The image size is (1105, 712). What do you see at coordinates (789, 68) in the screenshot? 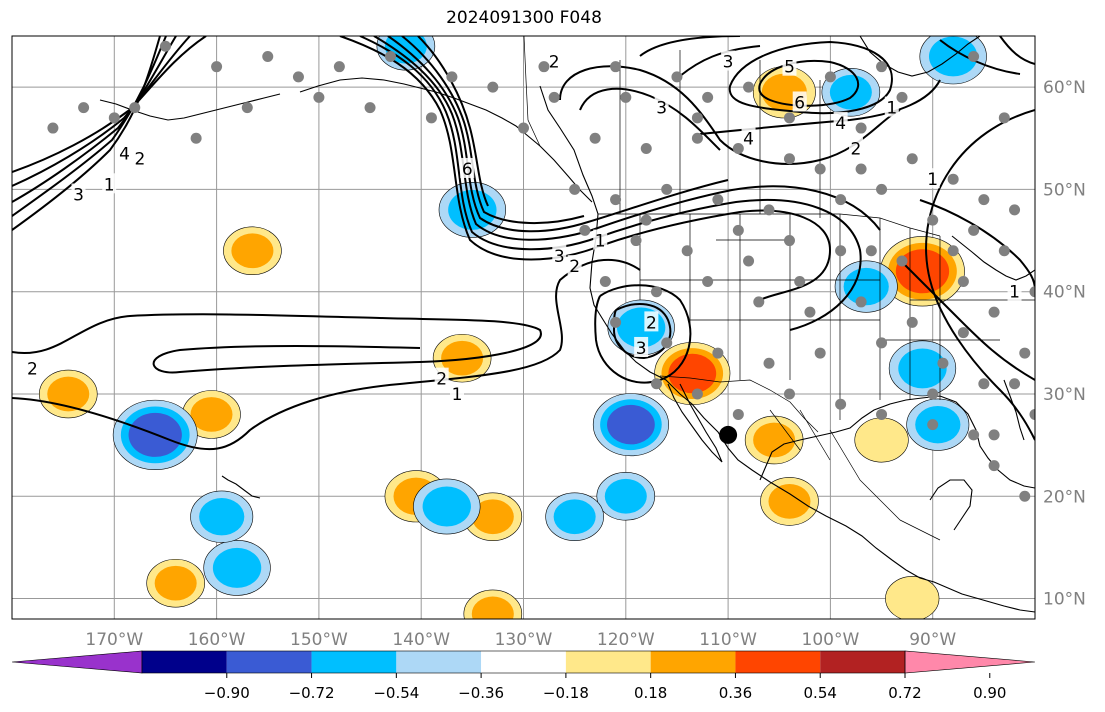
I see `contour-label-16: 5` at bounding box center [789, 68].